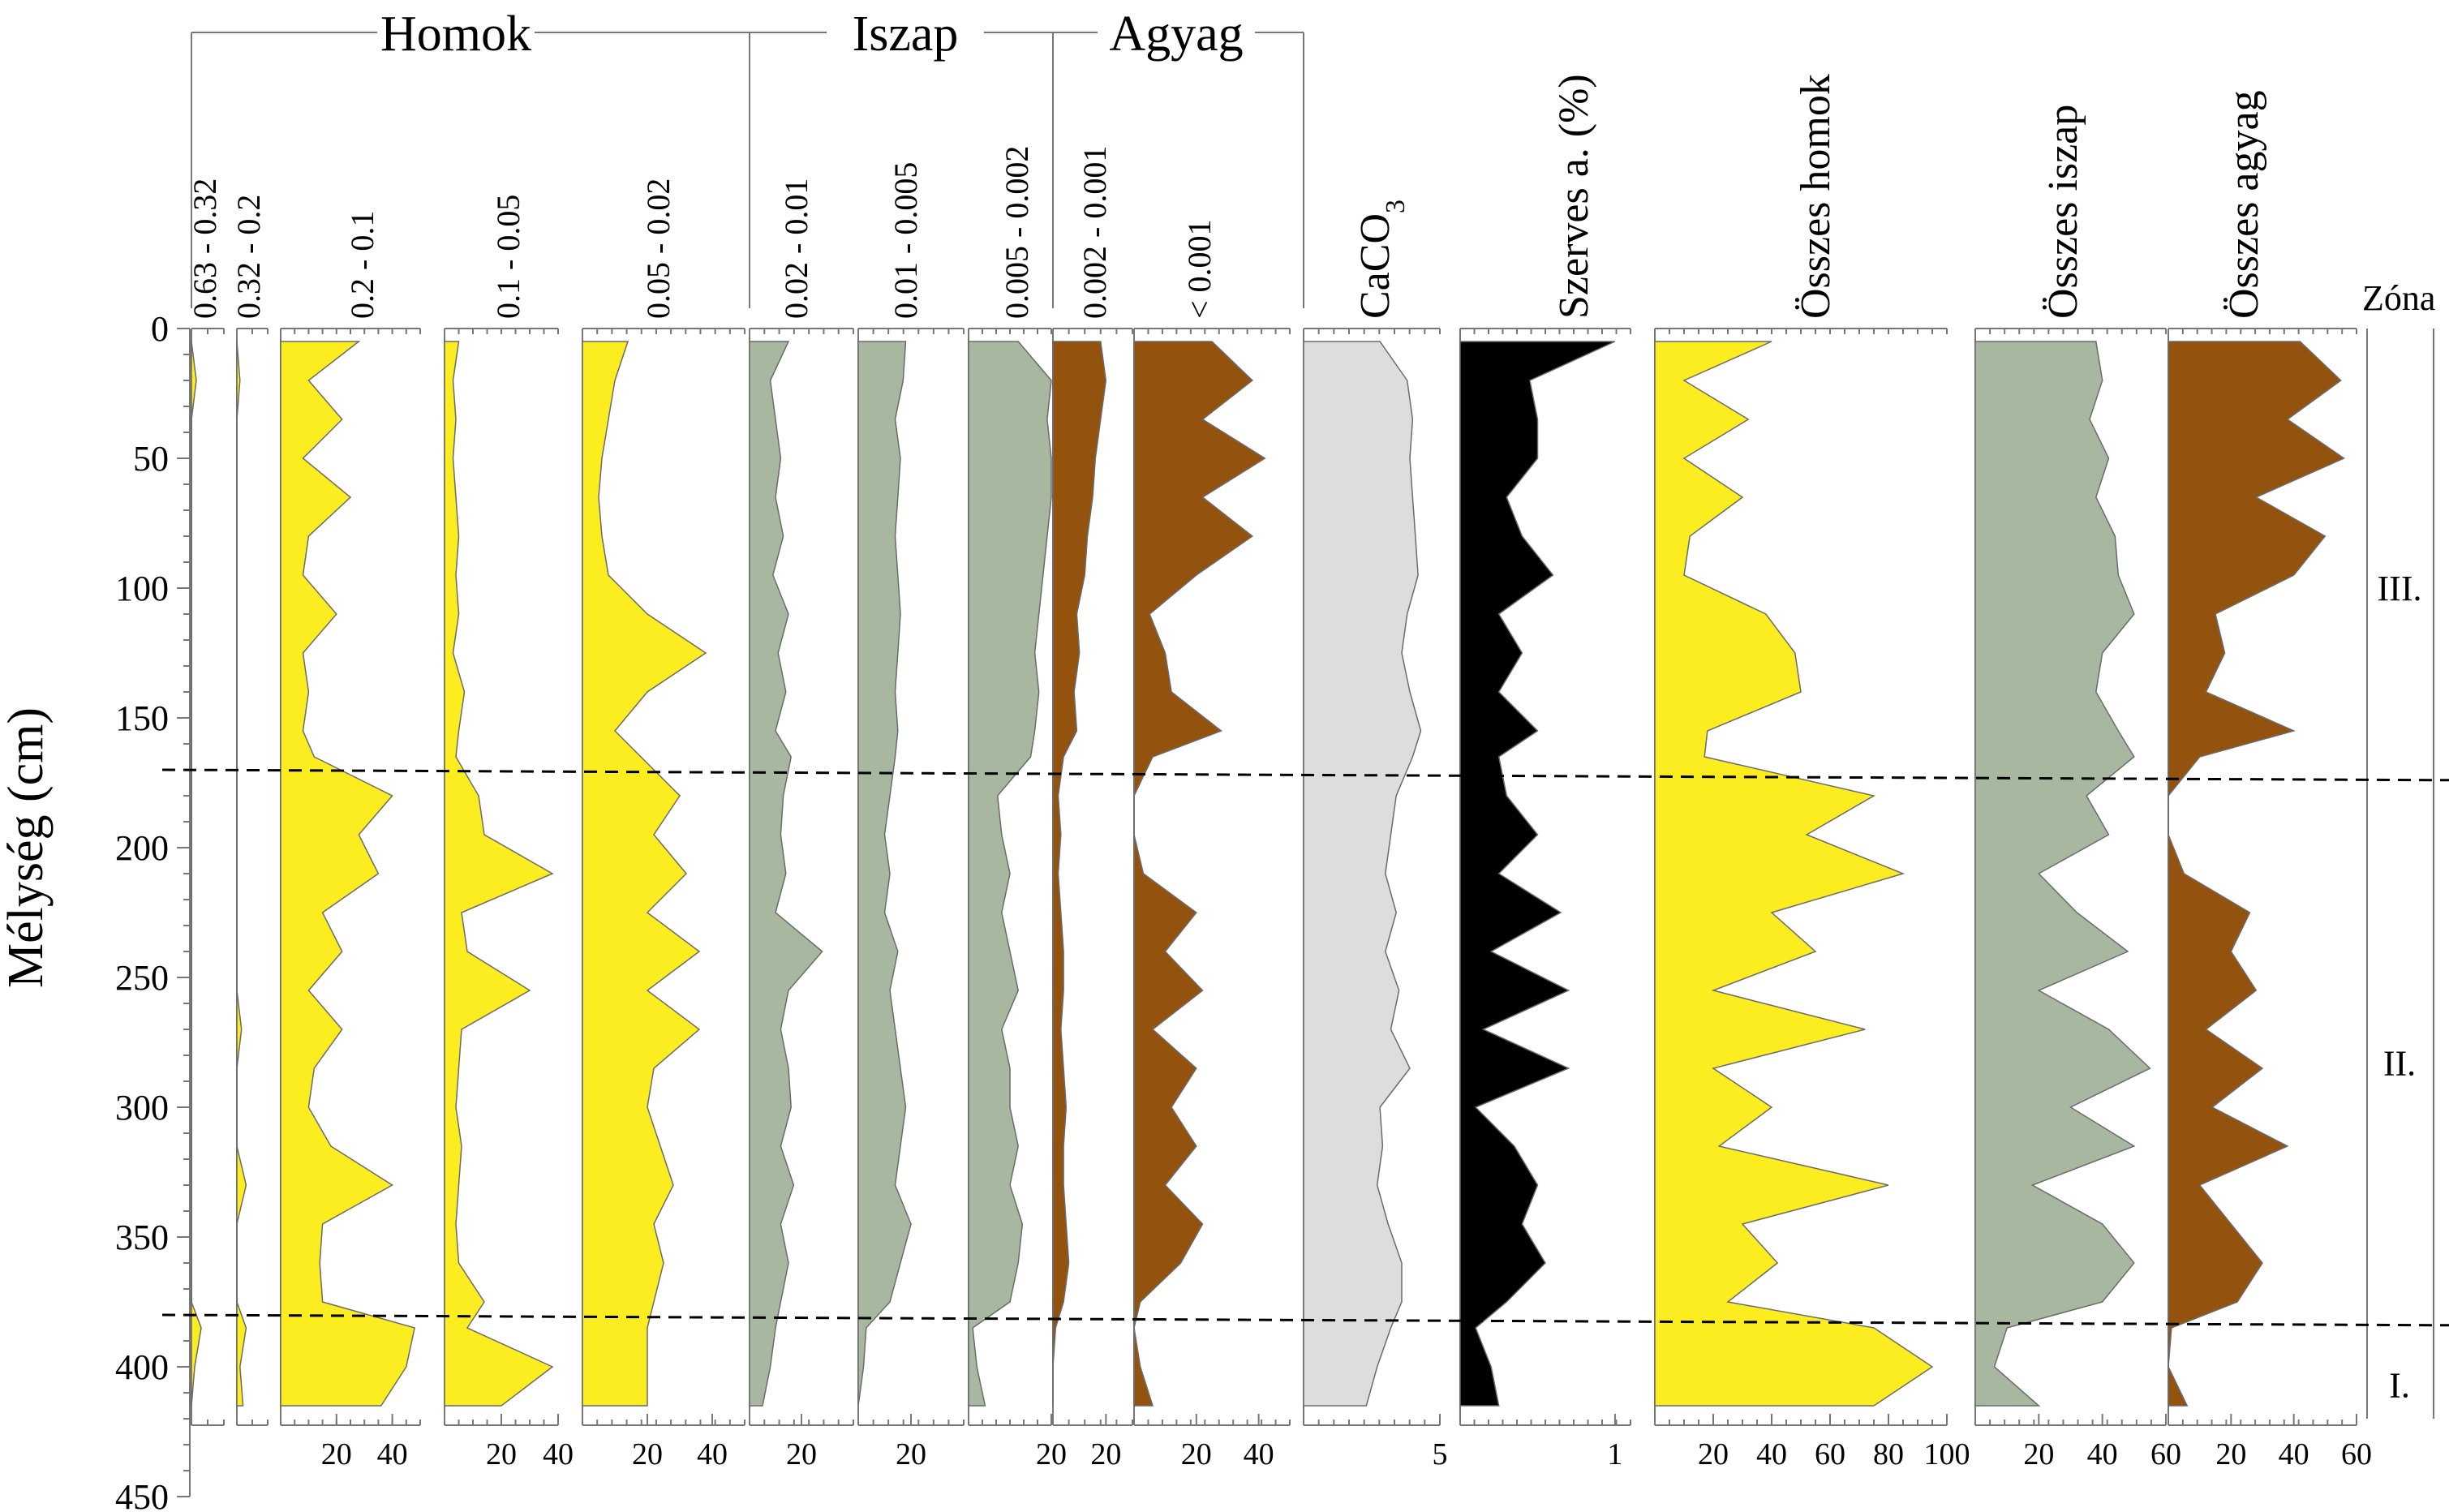  I want to click on depth-tick-label: 200, so click(142, 848).